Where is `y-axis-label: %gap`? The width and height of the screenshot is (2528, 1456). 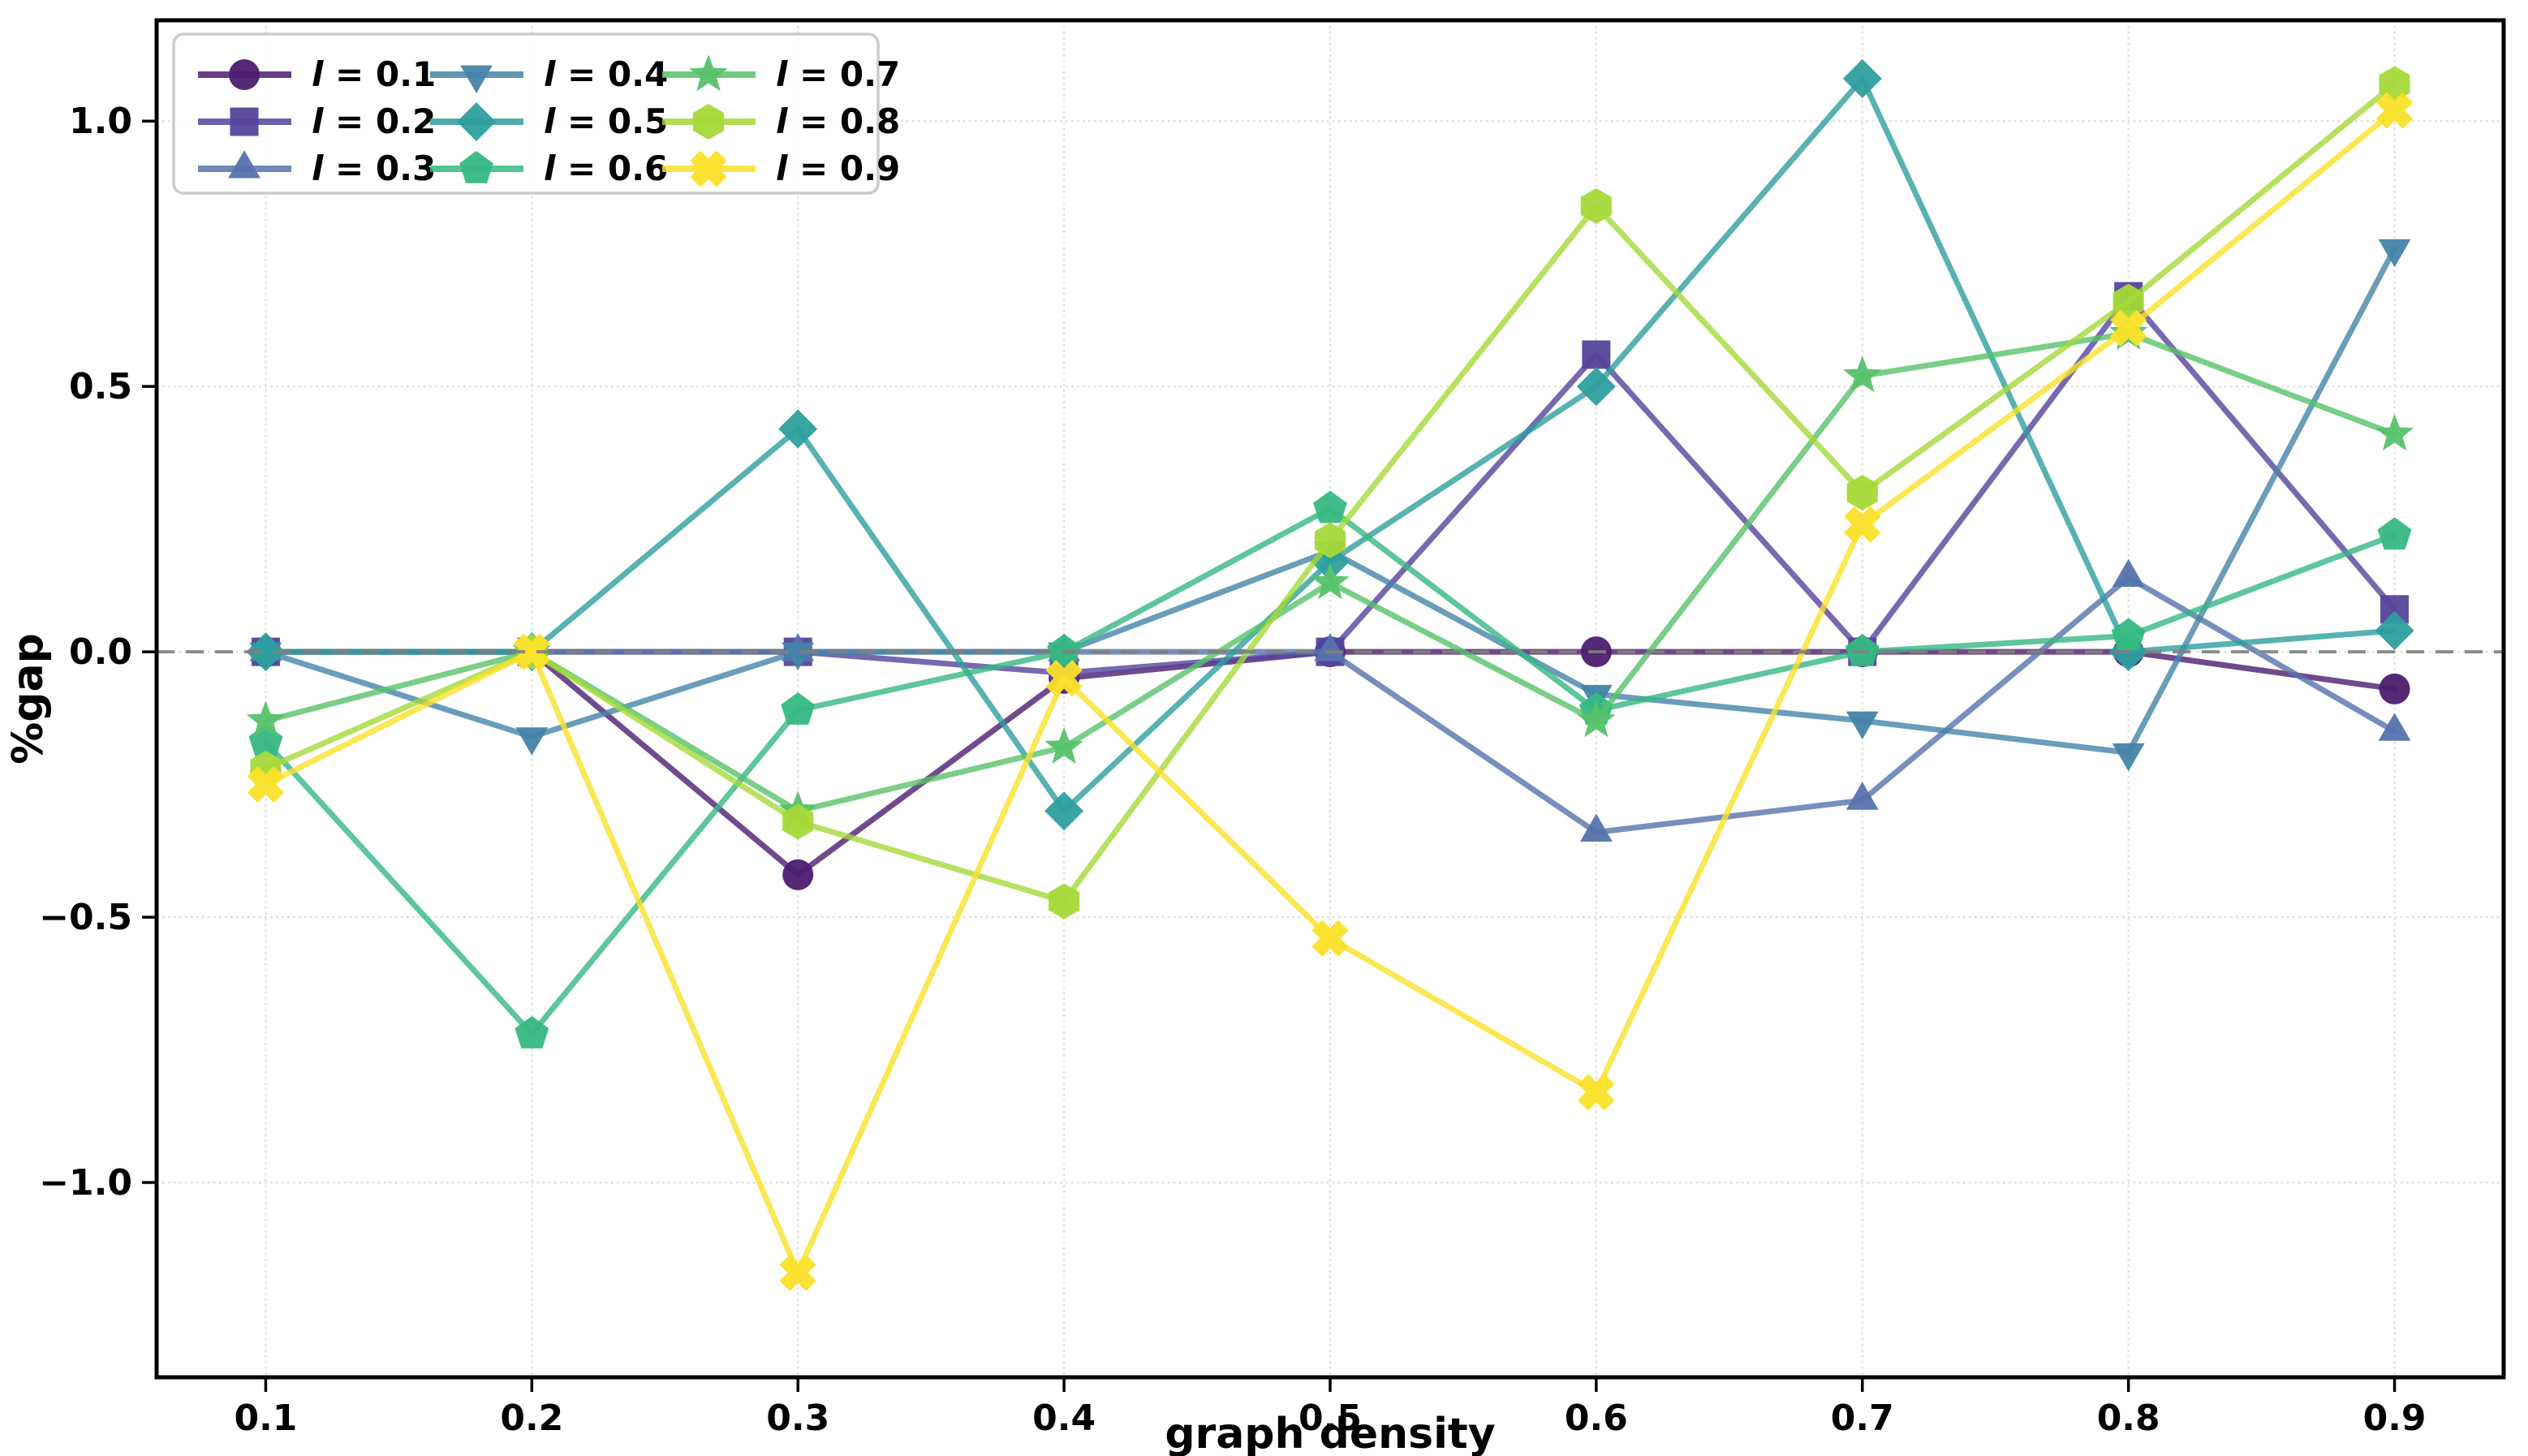
y-axis-label: %gap is located at coordinates (28, 699).